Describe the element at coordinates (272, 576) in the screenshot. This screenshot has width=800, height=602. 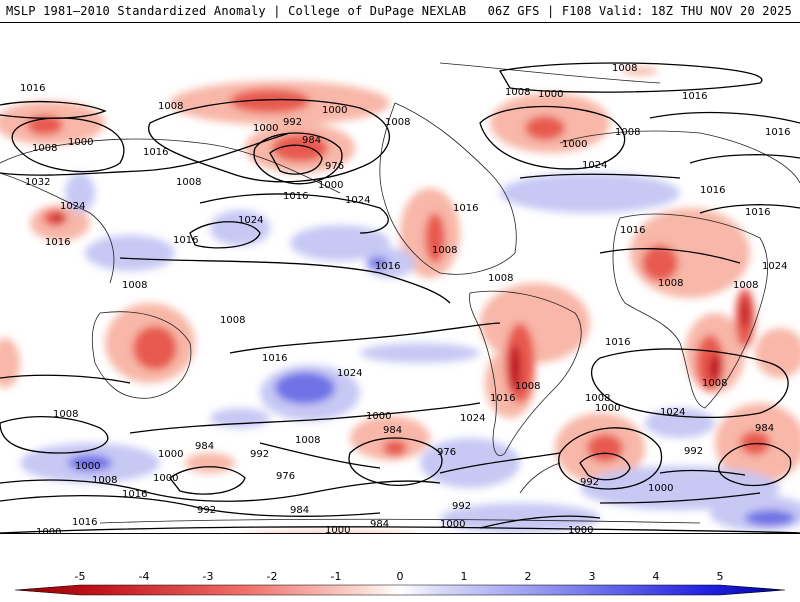
I see `colorbar-tick-label: -2` at that location.